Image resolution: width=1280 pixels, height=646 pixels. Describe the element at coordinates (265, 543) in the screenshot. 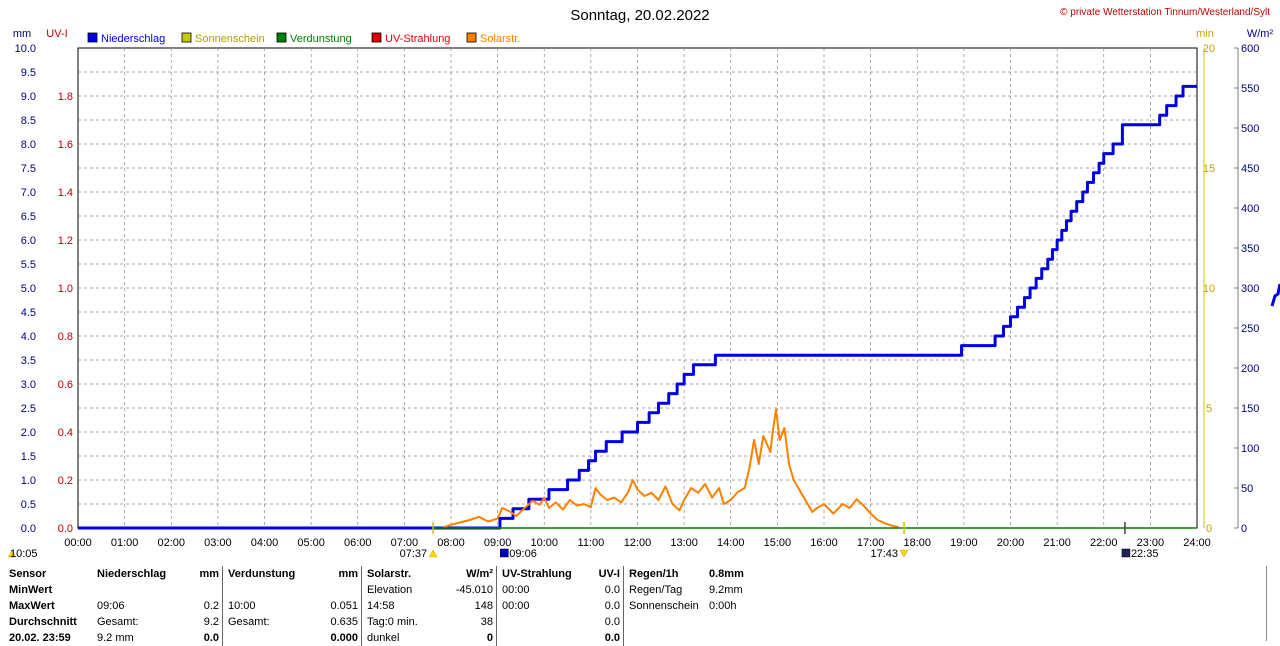

I see `tick-label-time: 04:00` at that location.